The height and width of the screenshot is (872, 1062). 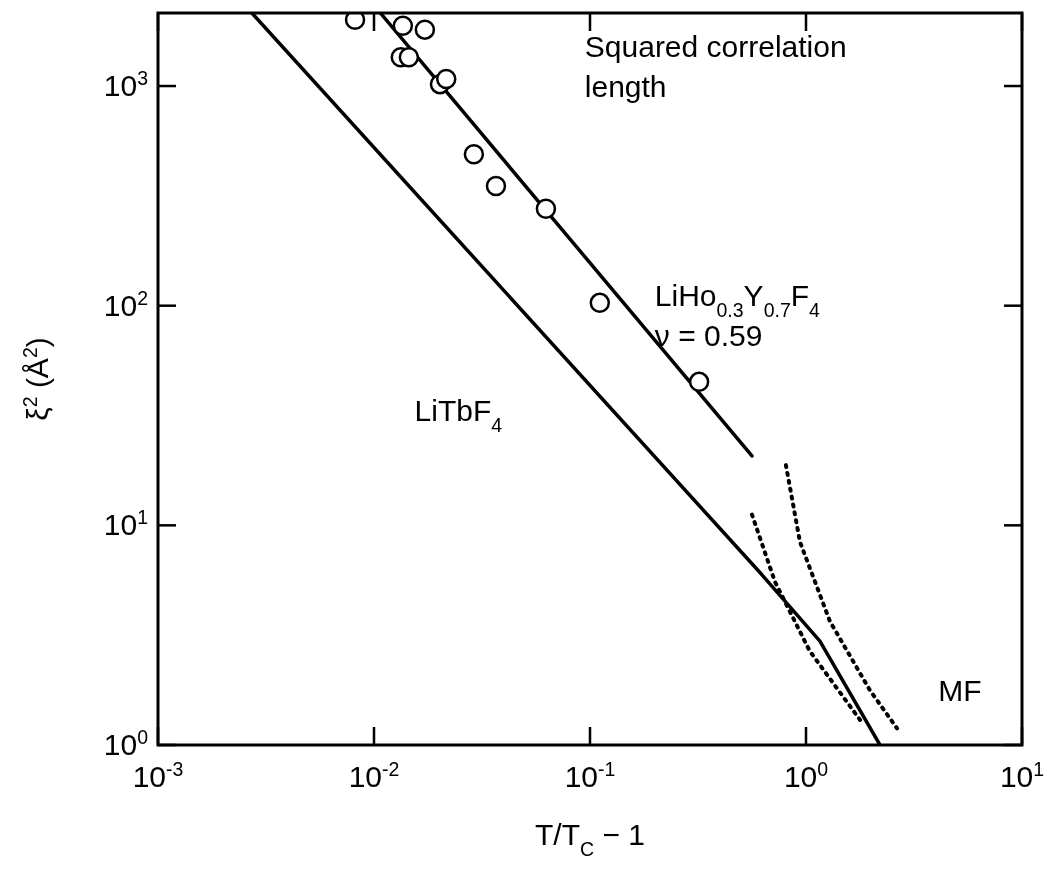 What do you see at coordinates (737, 299) in the screenshot?
I see `annotation: LiHo$_{0.3}$Y$_{0.7}$F$_{4}$` at bounding box center [737, 299].